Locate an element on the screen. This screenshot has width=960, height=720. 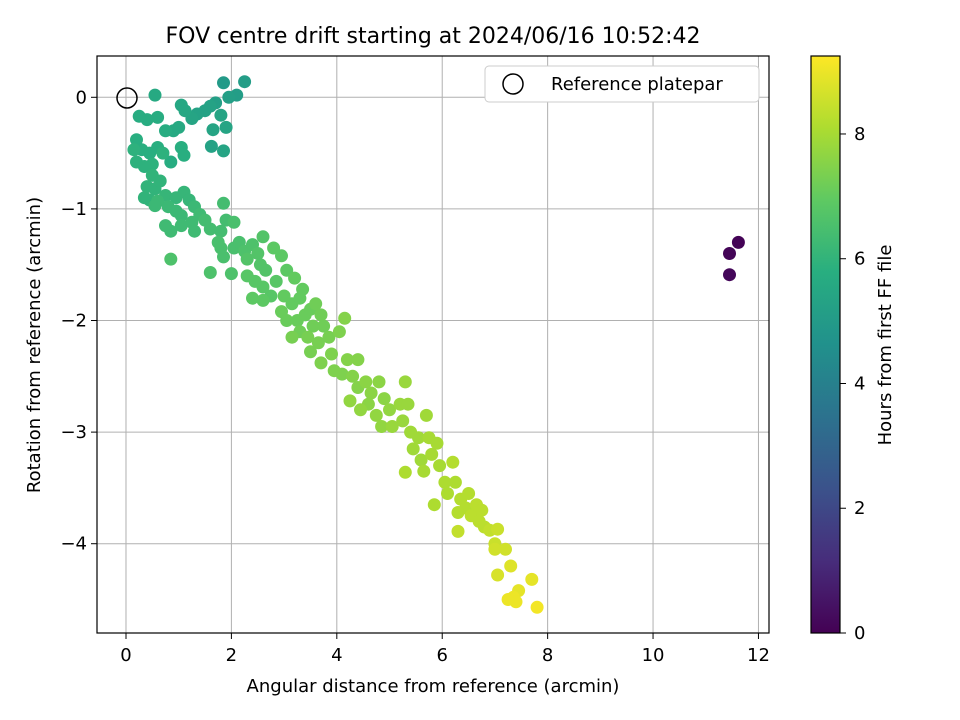
x-tick-label: 6 is located at coordinates (441, 655).